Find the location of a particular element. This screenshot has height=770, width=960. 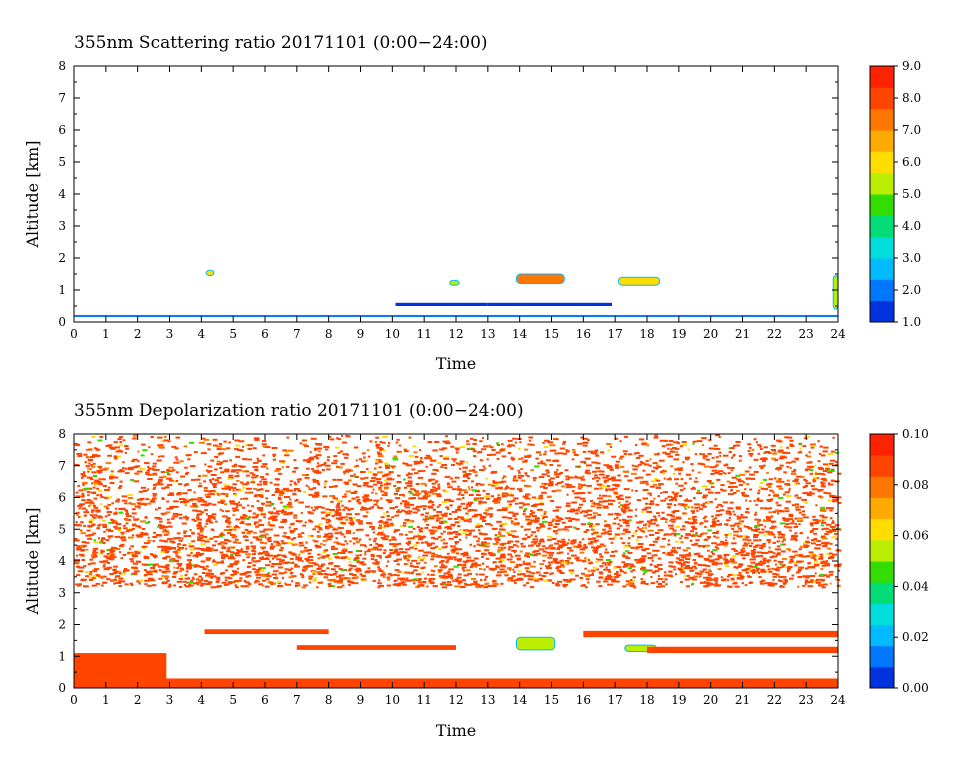

colorbar-tick-label: 3.0 is located at coordinates (911, 258).